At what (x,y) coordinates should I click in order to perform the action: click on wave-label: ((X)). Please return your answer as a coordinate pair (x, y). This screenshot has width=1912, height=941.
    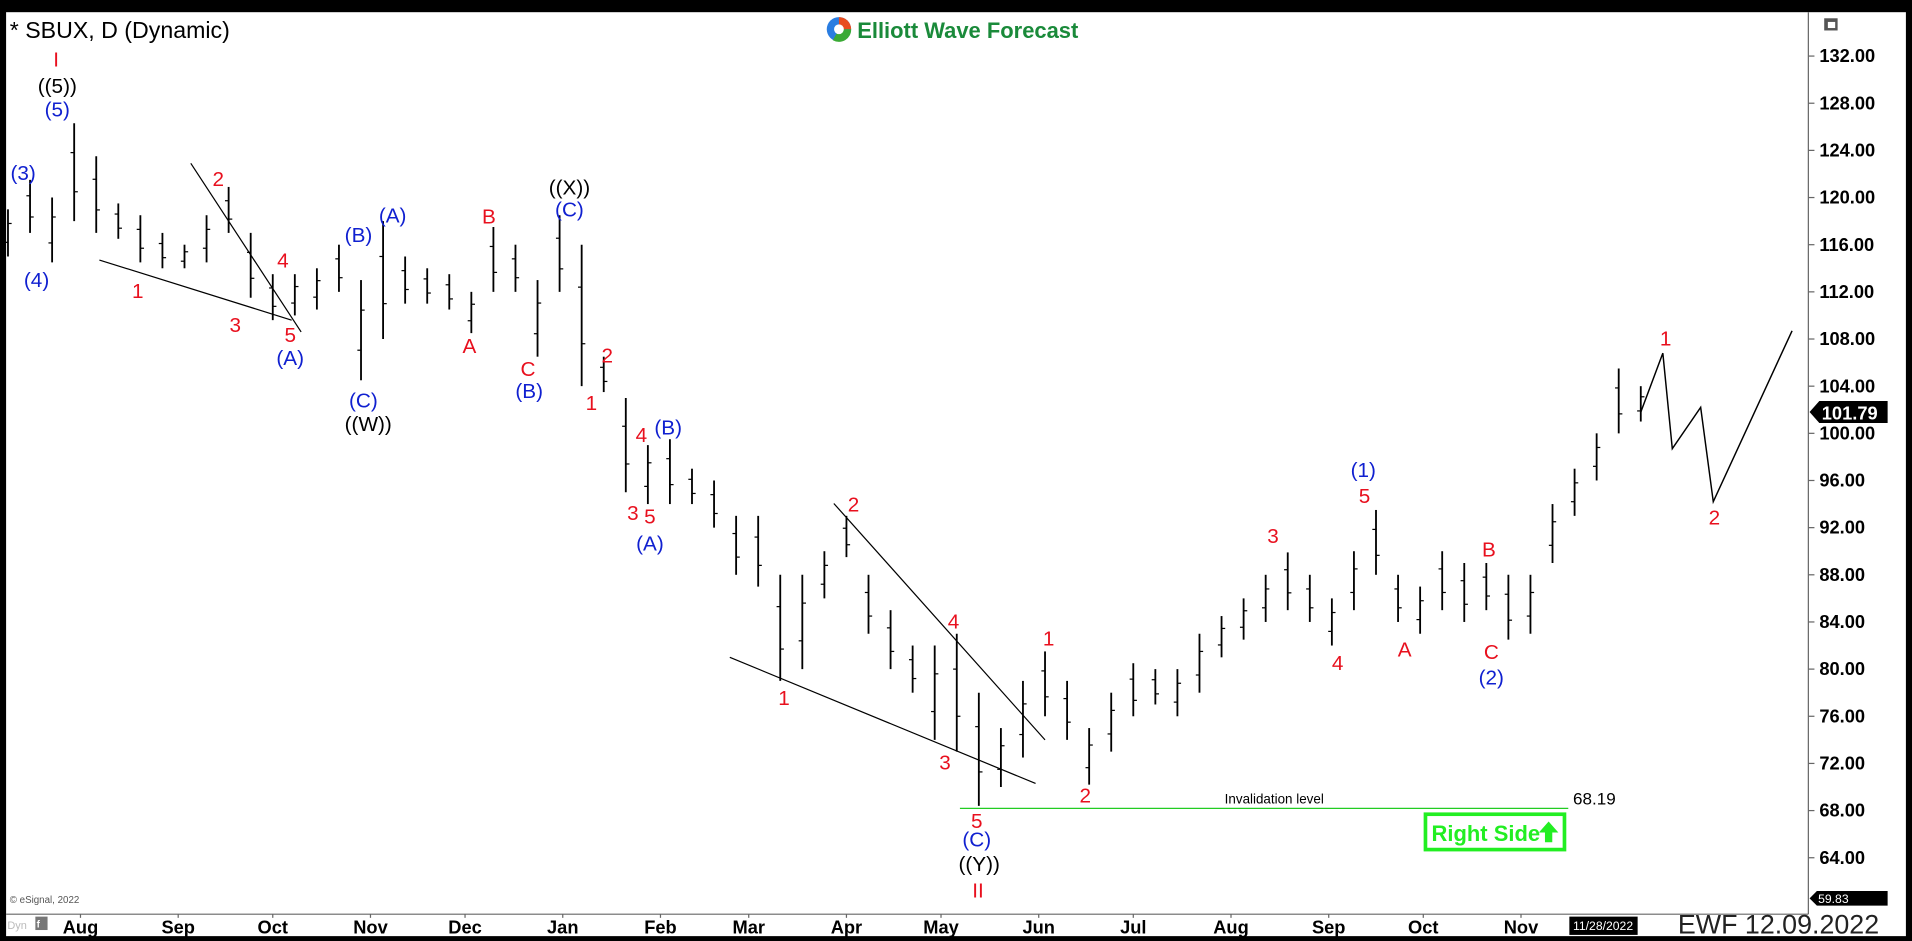
    Looking at the image, I should click on (569, 187).